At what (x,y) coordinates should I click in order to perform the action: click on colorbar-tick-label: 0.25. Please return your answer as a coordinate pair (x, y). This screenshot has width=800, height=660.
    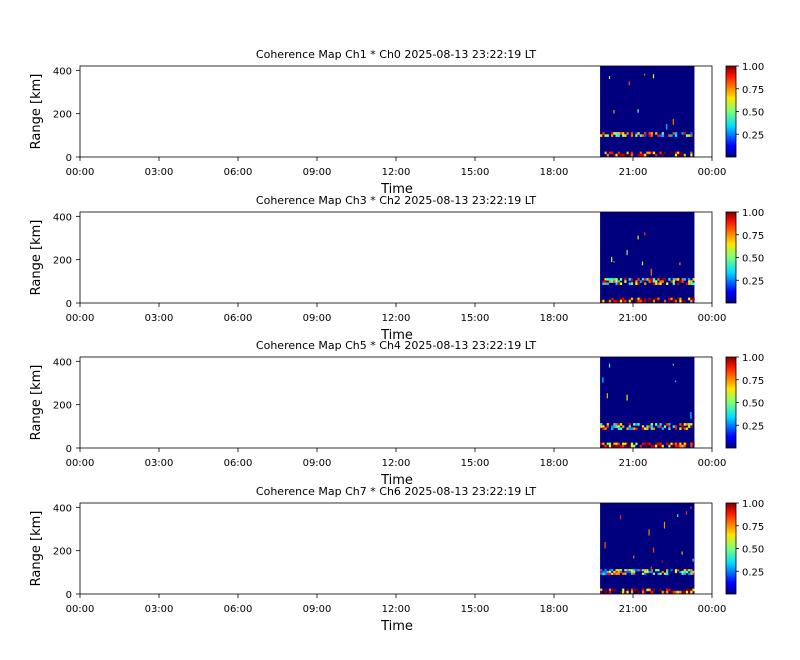
    Looking at the image, I should click on (753, 135).